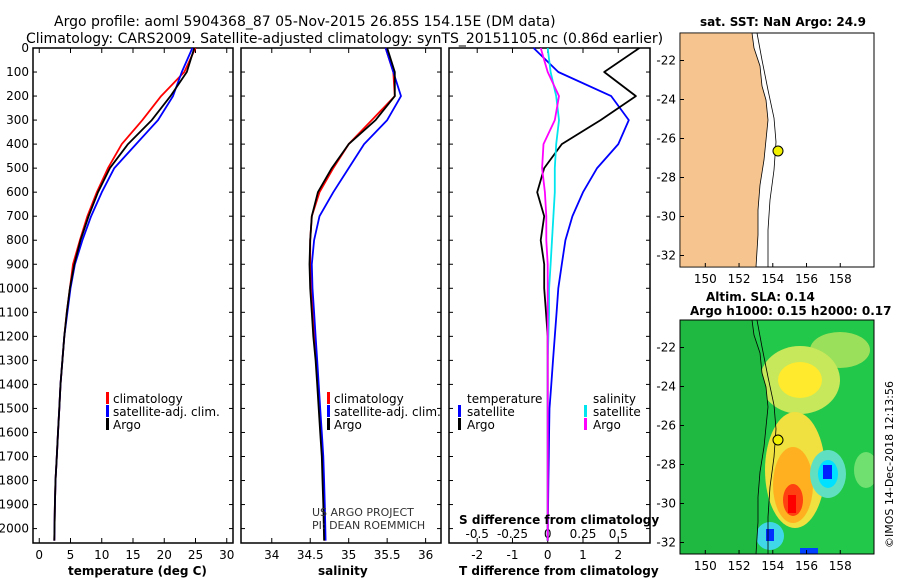  What do you see at coordinates (14, 408) in the screenshot?
I see `depth-tick-label: 1500` at bounding box center [14, 408].